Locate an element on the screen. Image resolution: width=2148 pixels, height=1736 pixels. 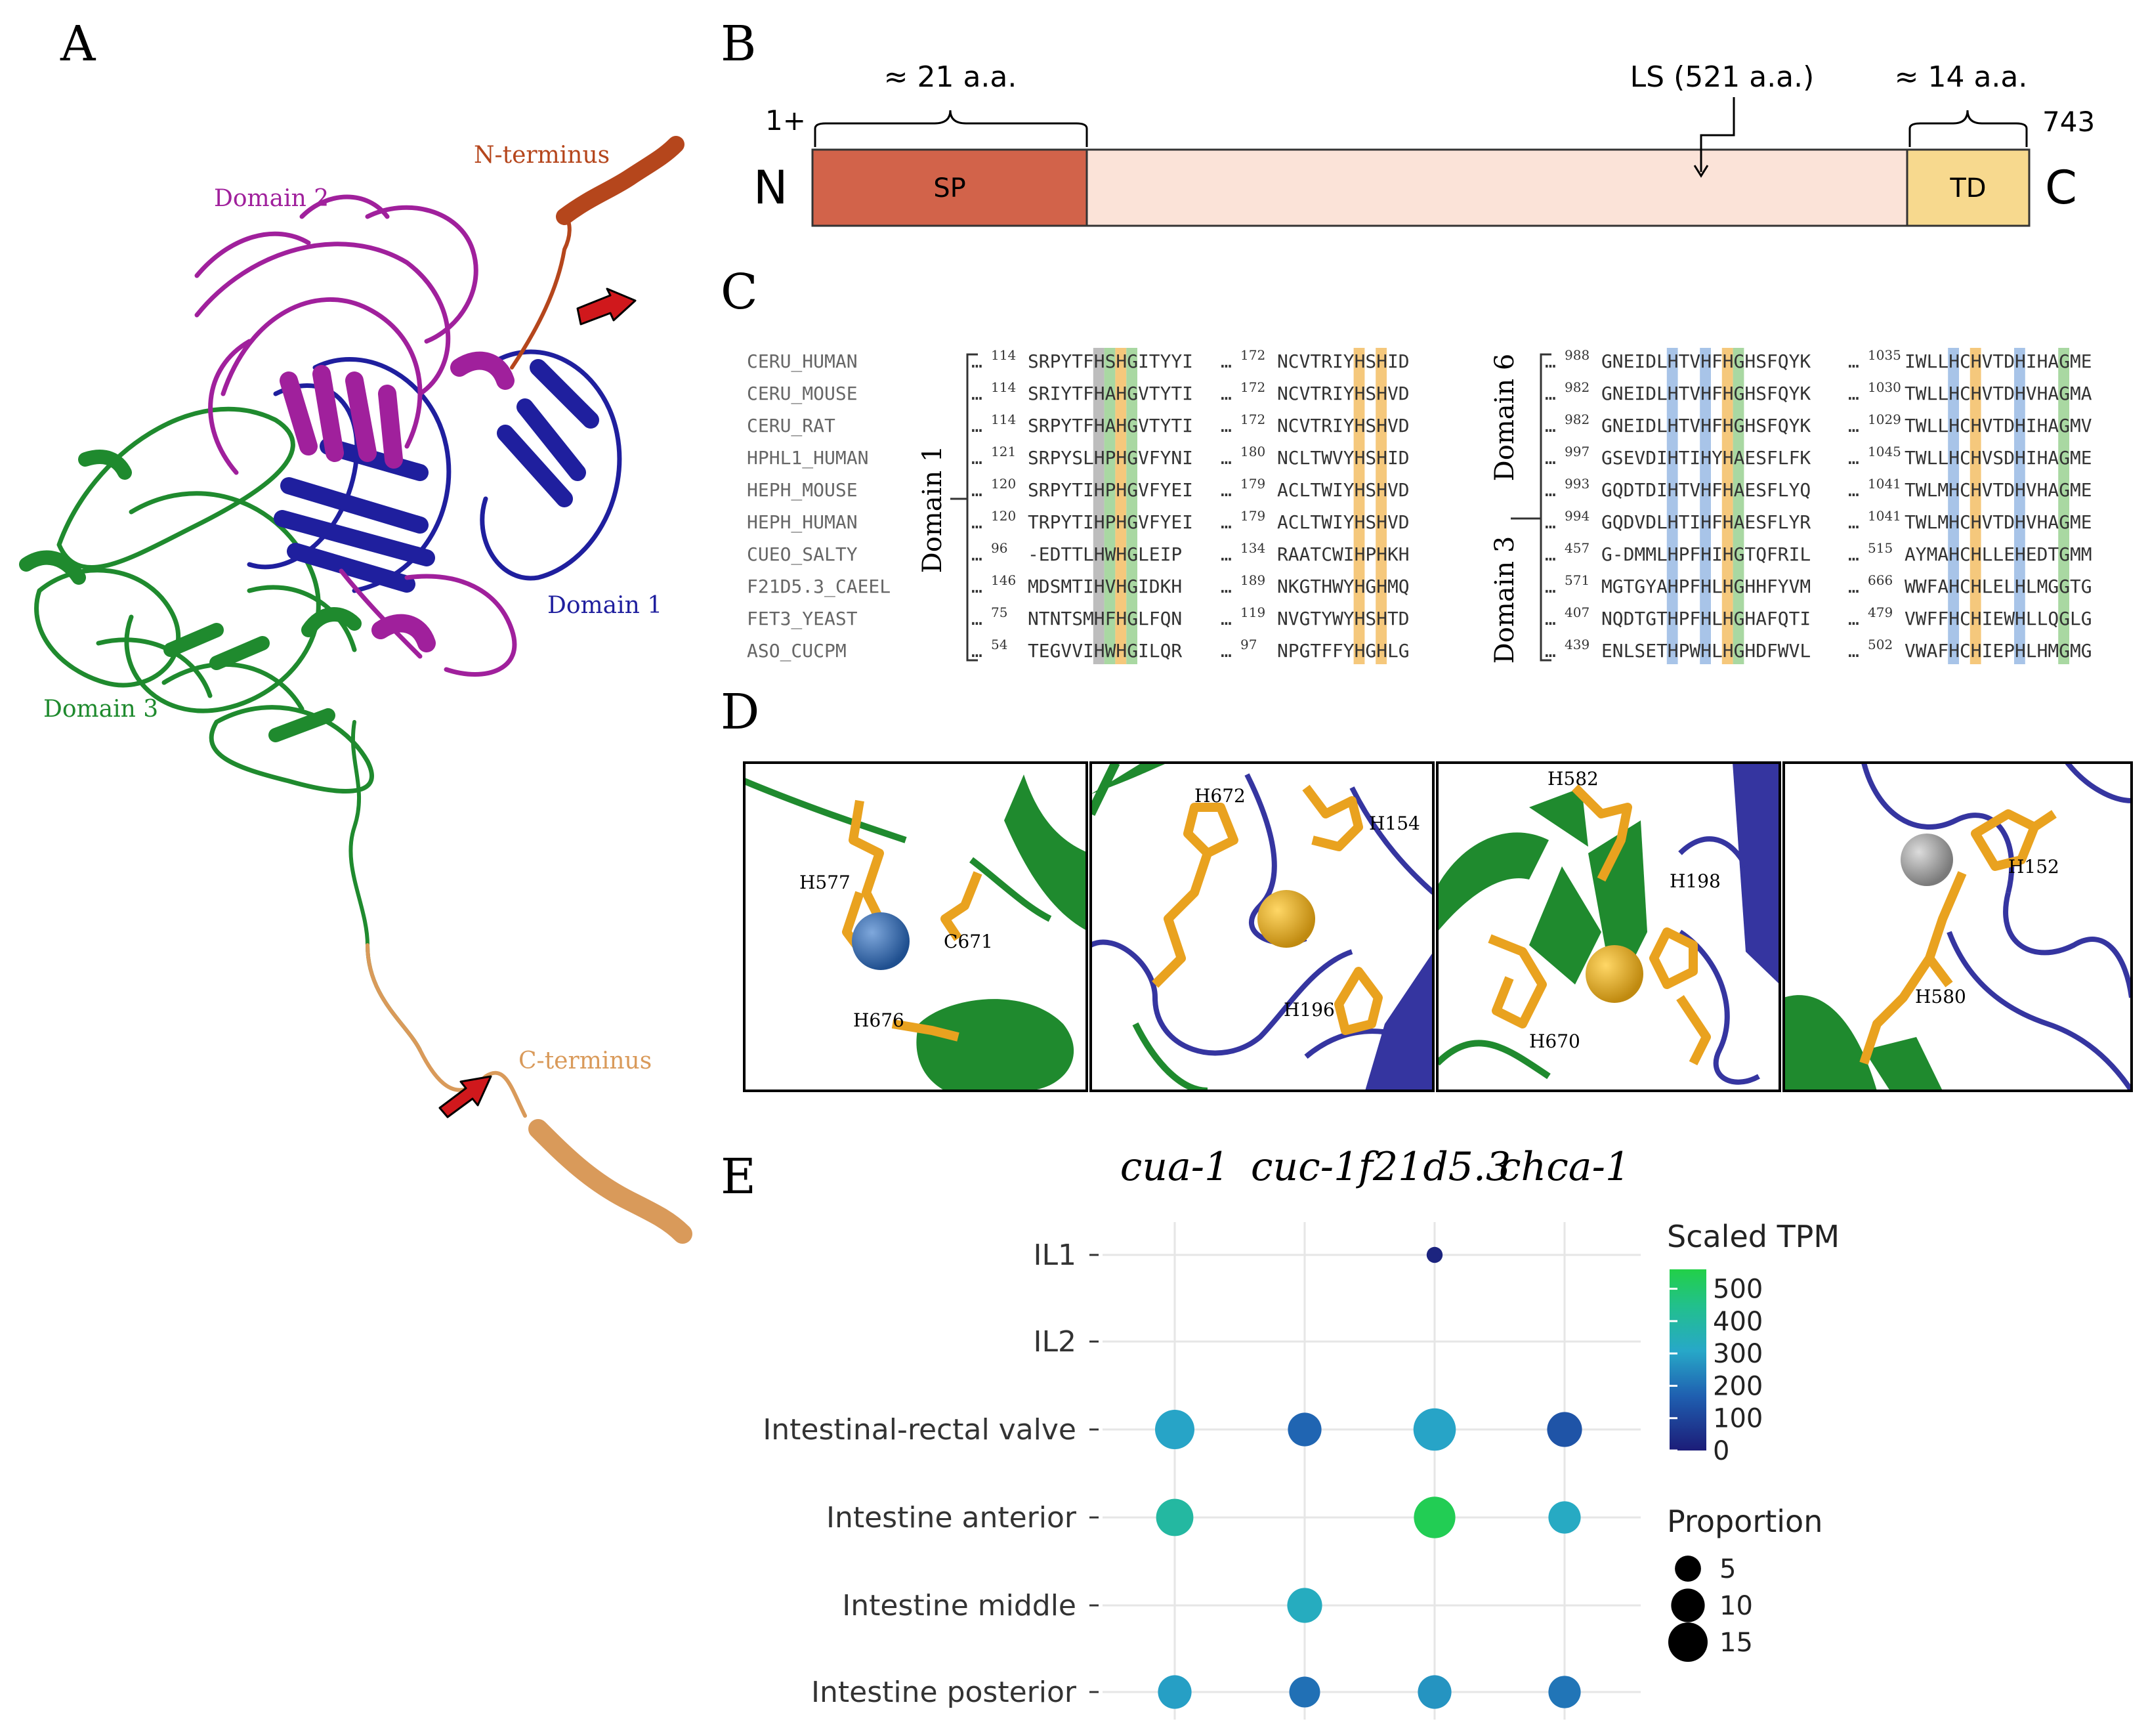
sequence-segment: SRPYTIHPHGVFYEI is located at coordinates (1110, 490).